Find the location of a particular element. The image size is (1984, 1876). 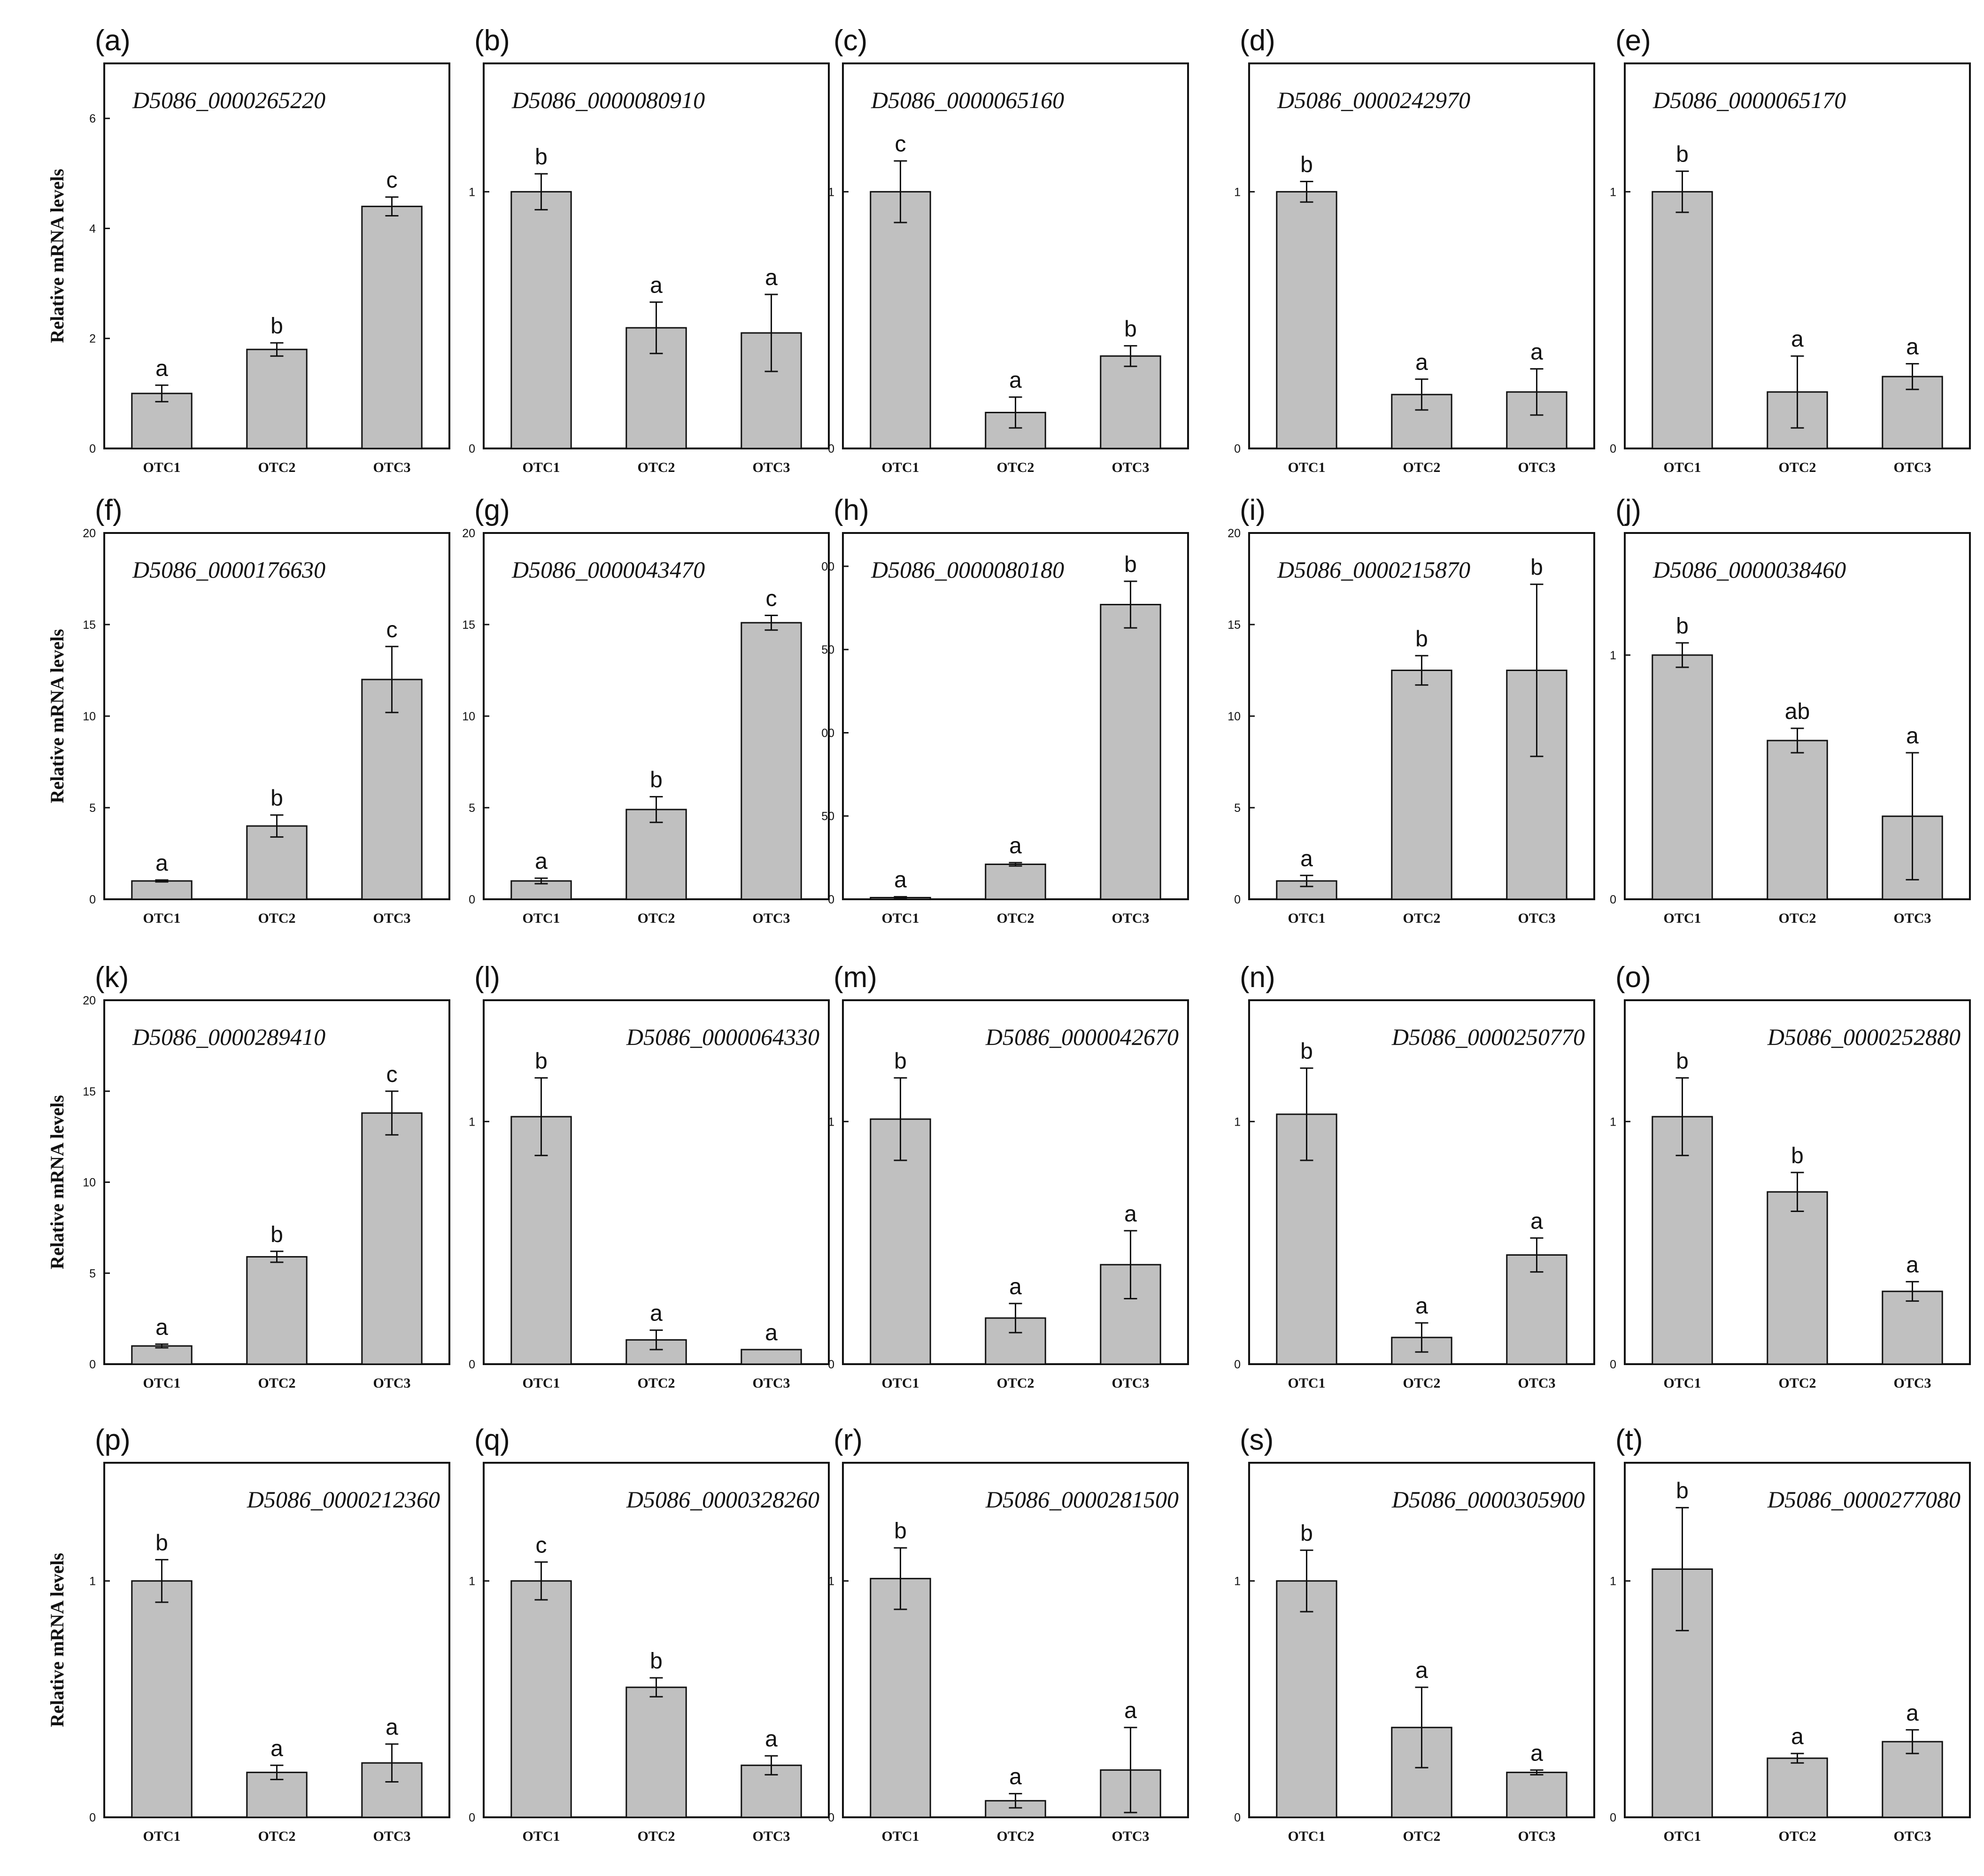

gene-title: D5086_0000064330 is located at coordinates (722, 1037).